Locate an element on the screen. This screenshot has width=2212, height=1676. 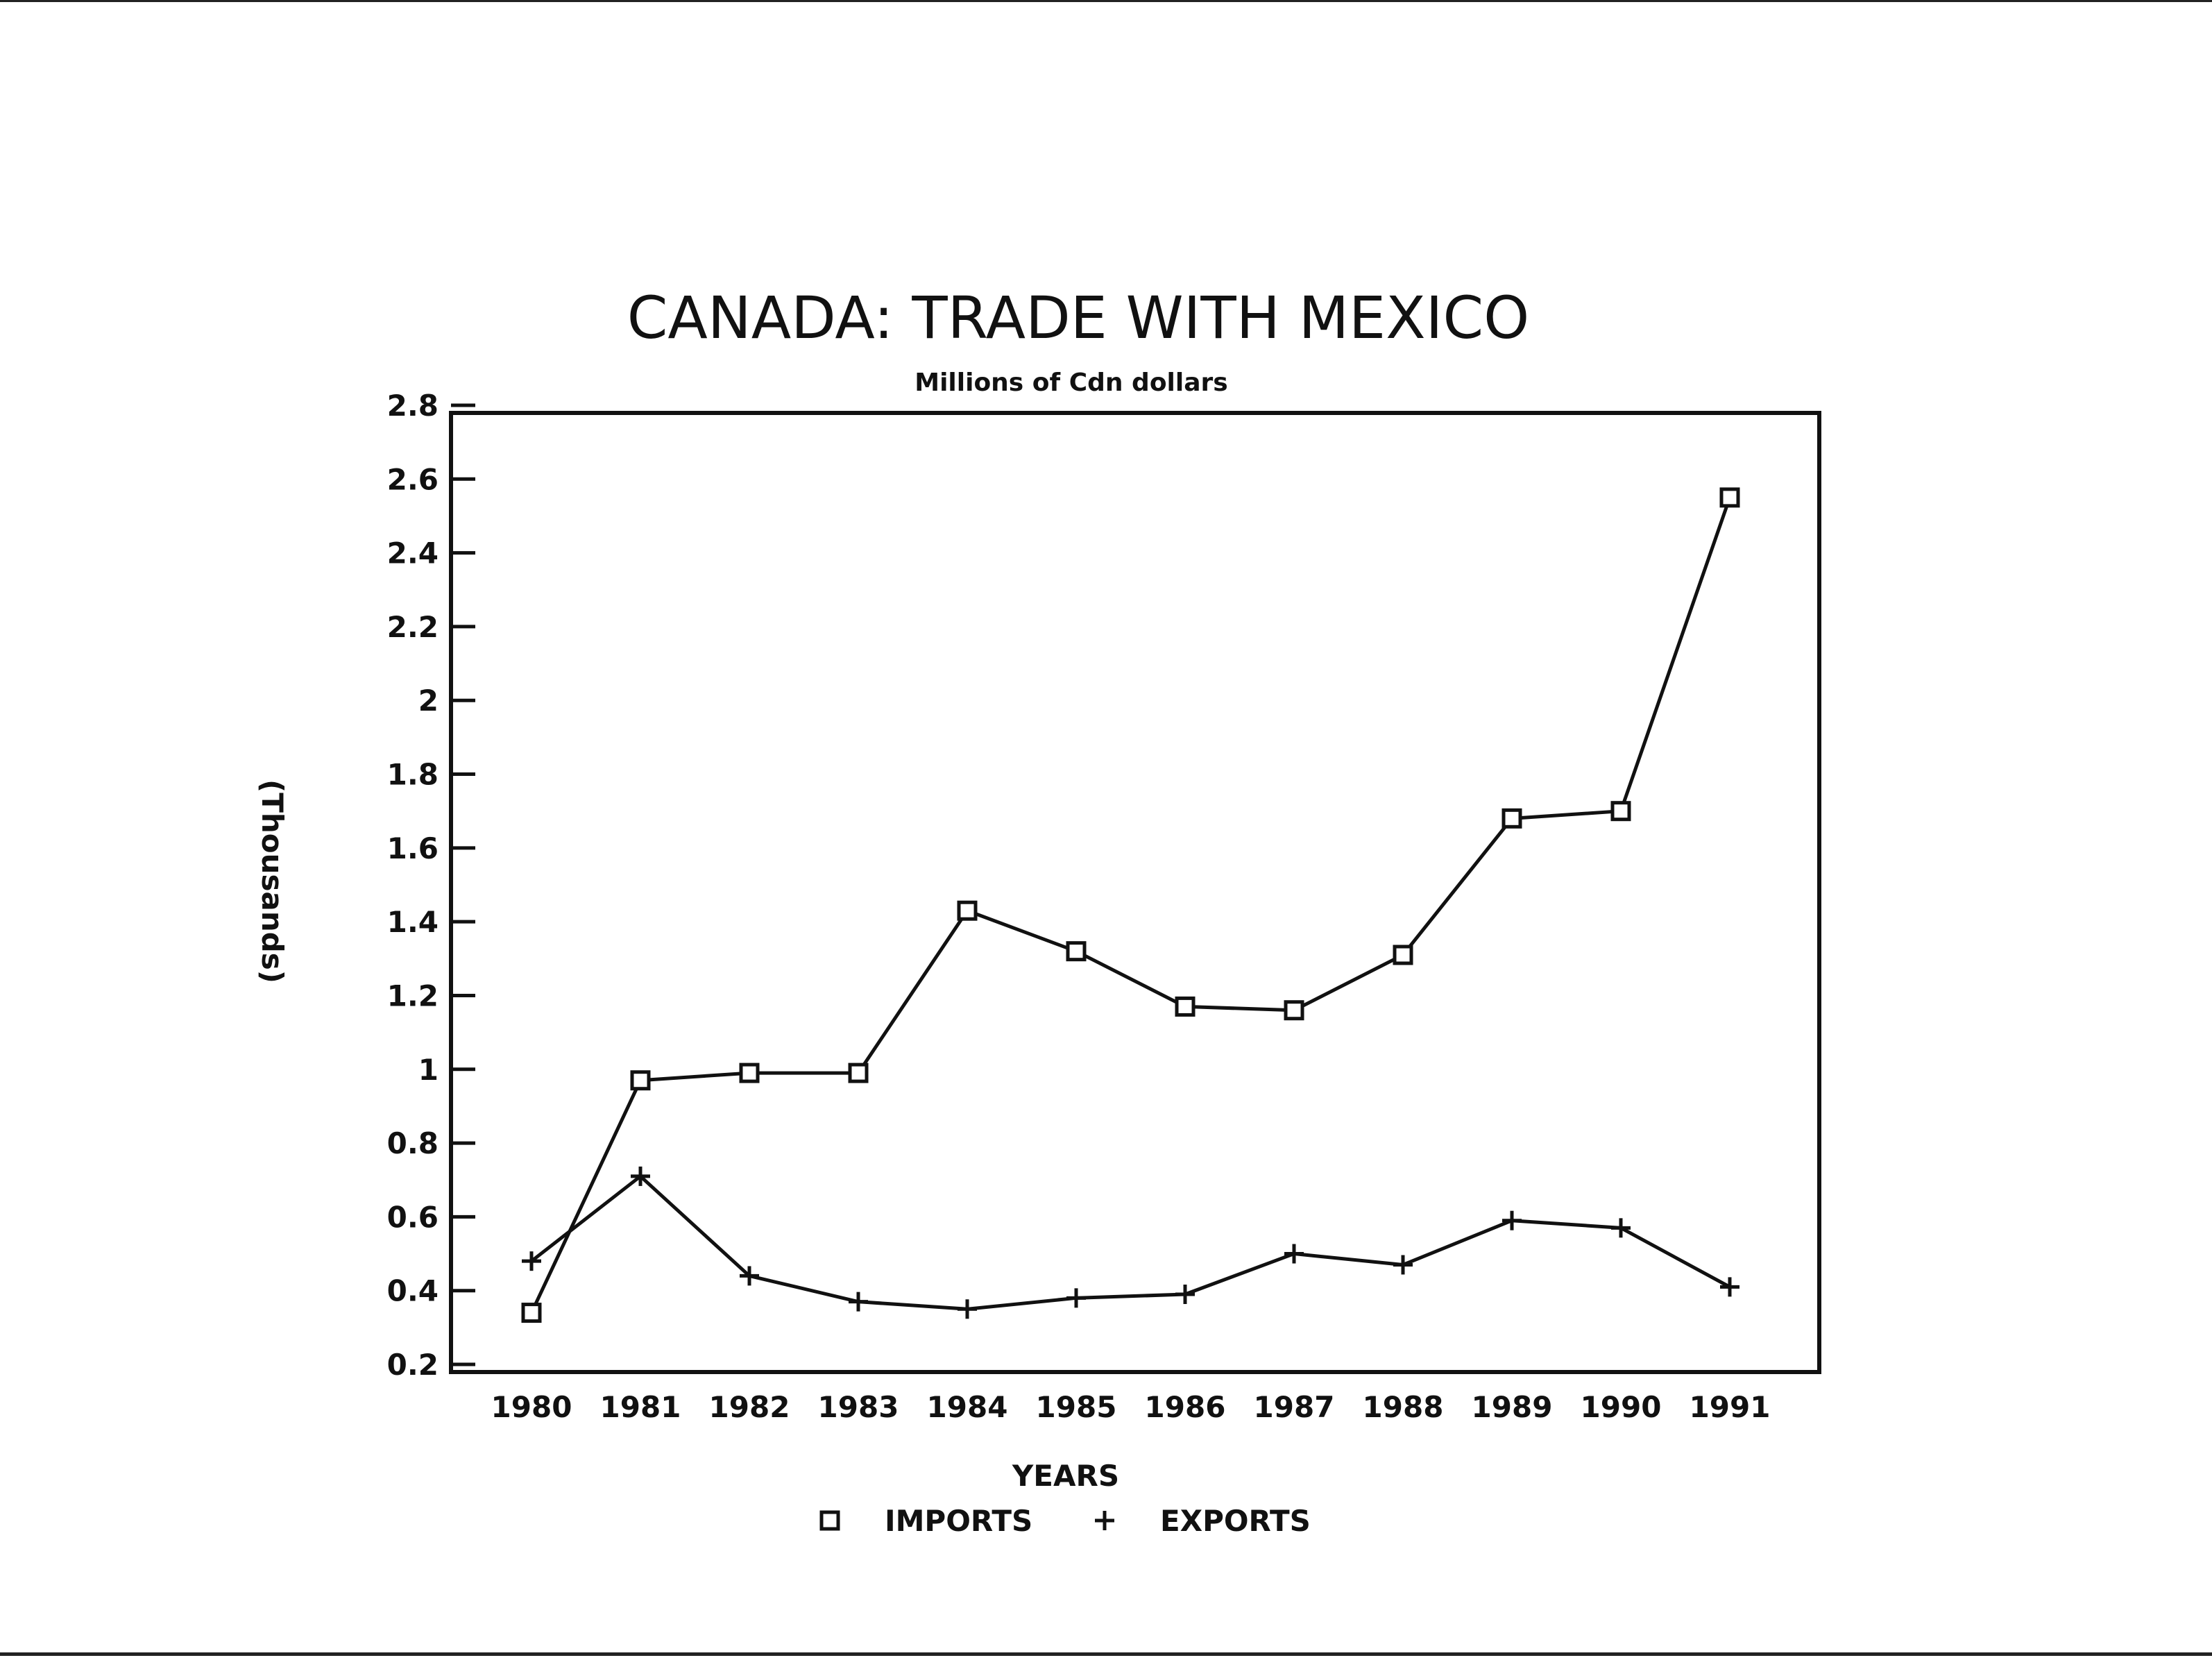
y-tick-label: 1.2 is located at coordinates (413, 996).